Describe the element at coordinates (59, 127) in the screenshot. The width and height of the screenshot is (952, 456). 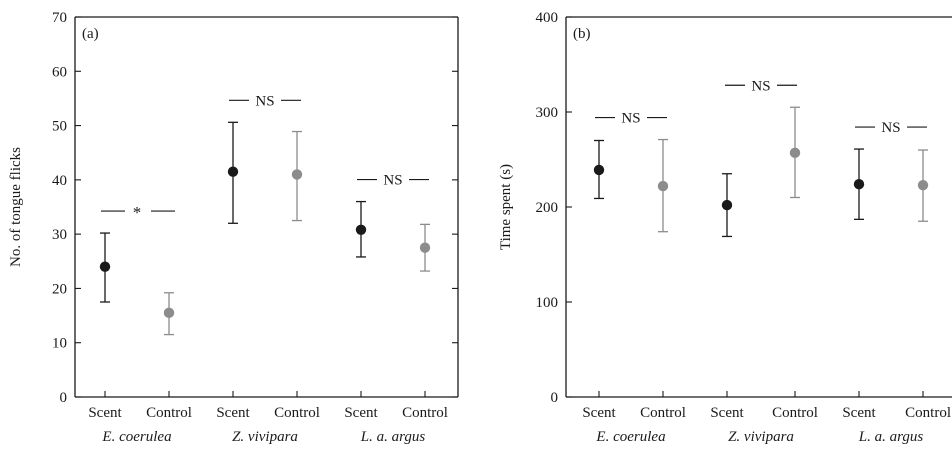
I see `y-tick-label: 50` at that location.